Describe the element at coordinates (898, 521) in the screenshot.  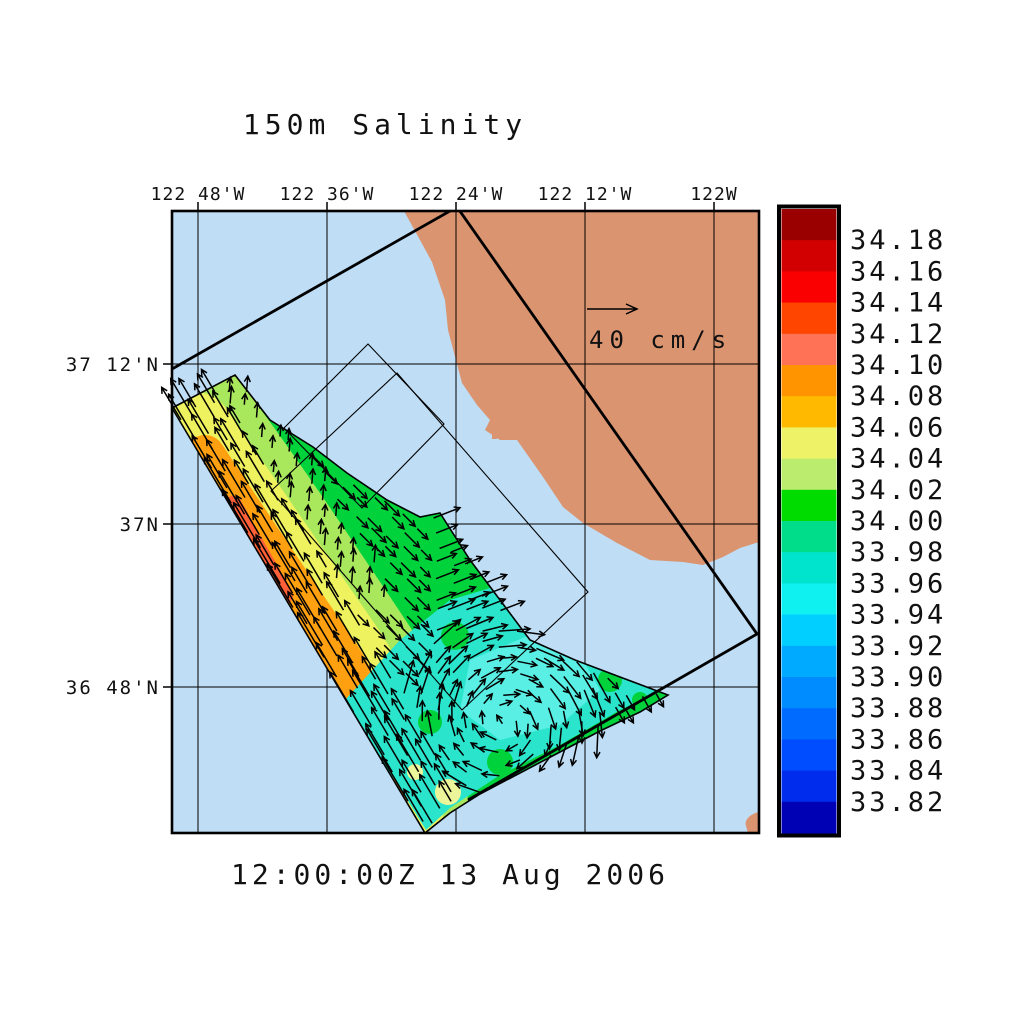
I see `colorbar-tick-label: 34.00` at that location.